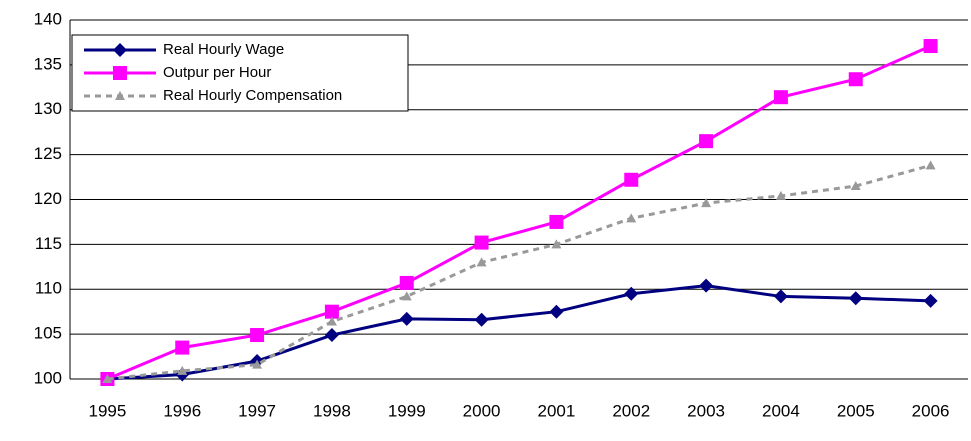 The image size is (971, 441). I want to click on x-tick-label: 1997, so click(257, 410).